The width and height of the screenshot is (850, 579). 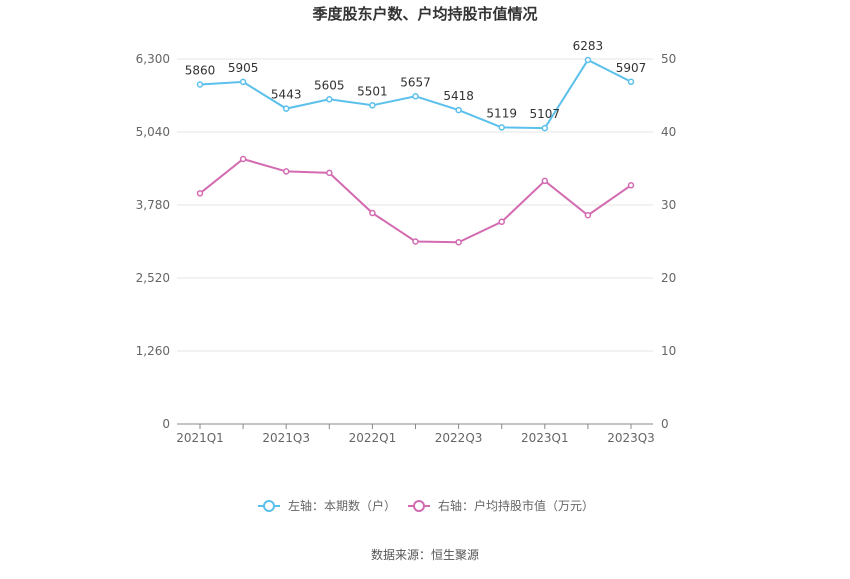 What do you see at coordinates (588, 46) in the screenshot?
I see `data-label: 6283` at bounding box center [588, 46].